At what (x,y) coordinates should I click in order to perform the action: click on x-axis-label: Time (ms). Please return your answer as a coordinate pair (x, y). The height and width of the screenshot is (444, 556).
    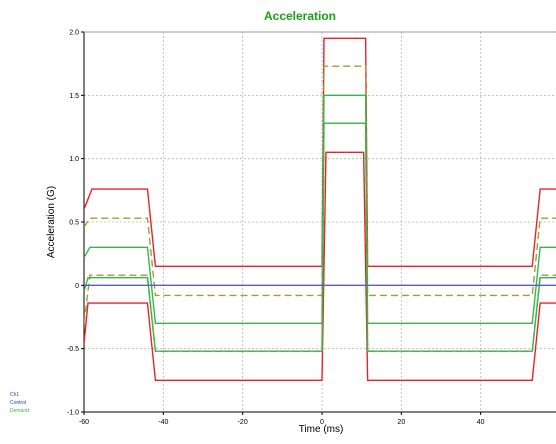
    Looking at the image, I should click on (321, 429).